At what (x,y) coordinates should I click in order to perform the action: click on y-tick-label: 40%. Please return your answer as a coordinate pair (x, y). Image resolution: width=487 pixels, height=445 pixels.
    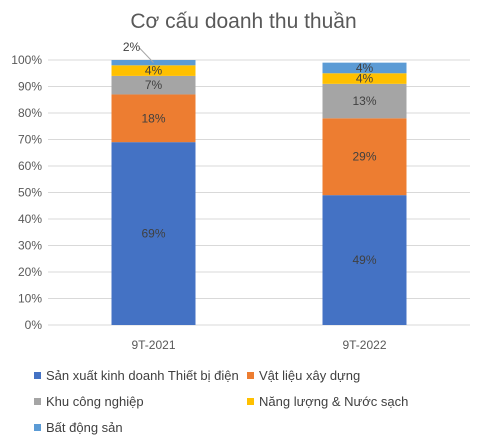
    Looking at the image, I should click on (30, 219).